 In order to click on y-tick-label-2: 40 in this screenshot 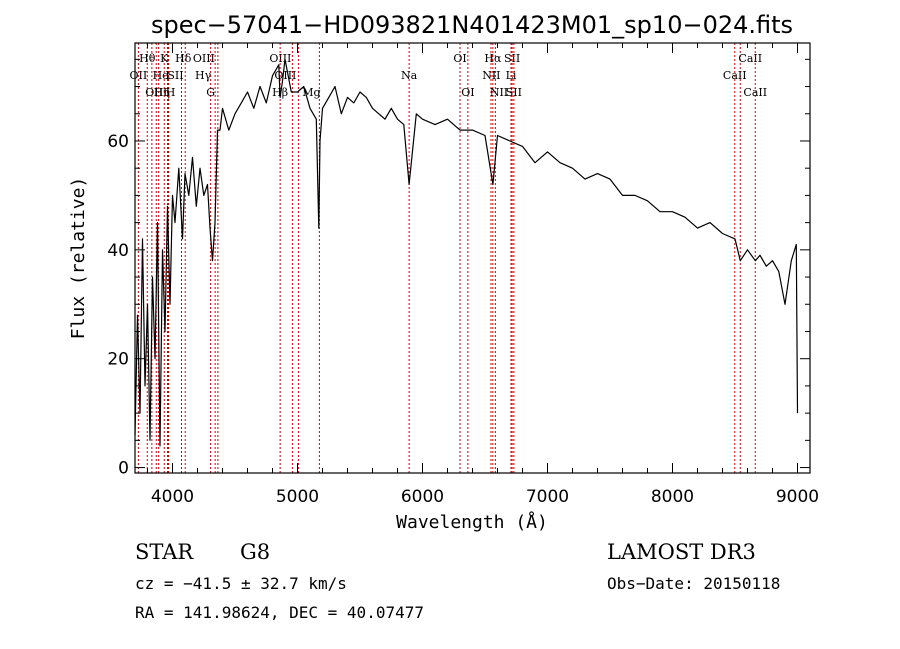, I will do `click(118, 251)`.